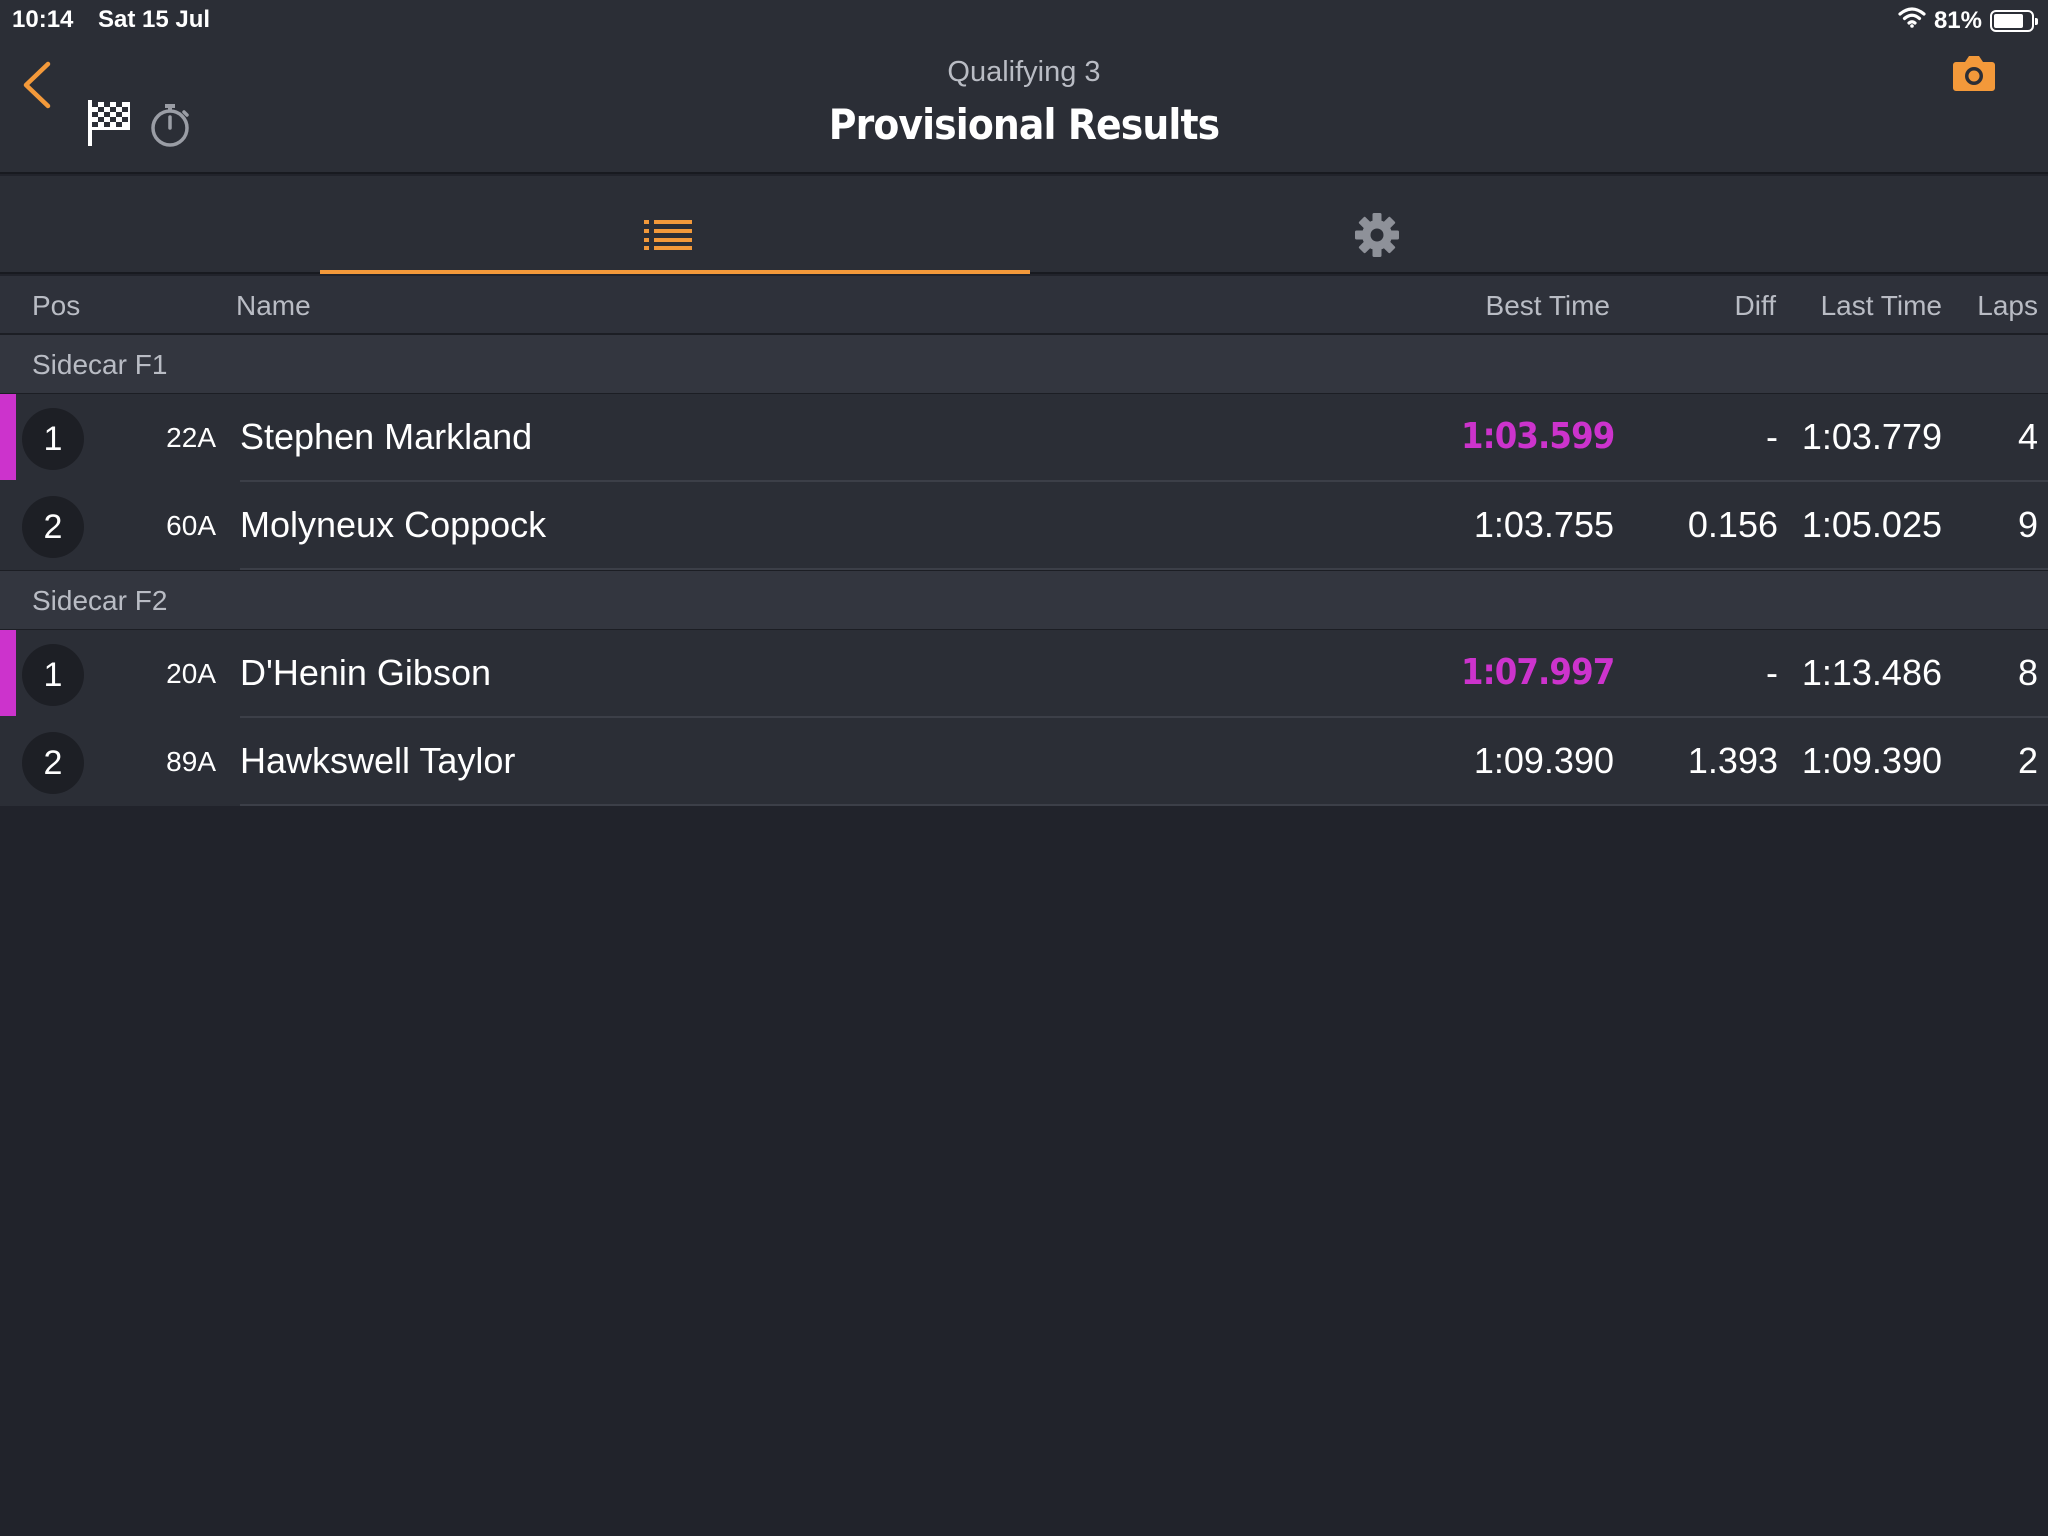  Describe the element at coordinates (170, 127) in the screenshot. I see `stopwatch-icon` at that location.